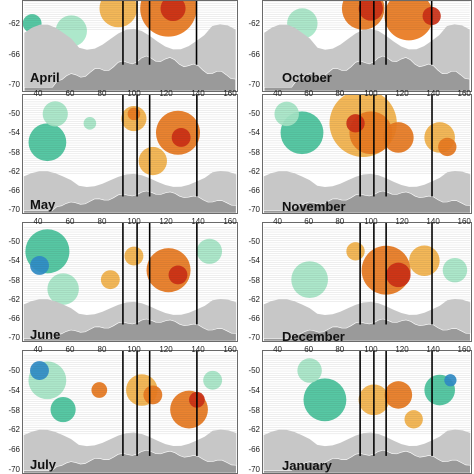 This screenshot has height=474, width=474. What do you see at coordinates (130, 282) in the screenshot?
I see `map-panel-june` at bounding box center [130, 282].